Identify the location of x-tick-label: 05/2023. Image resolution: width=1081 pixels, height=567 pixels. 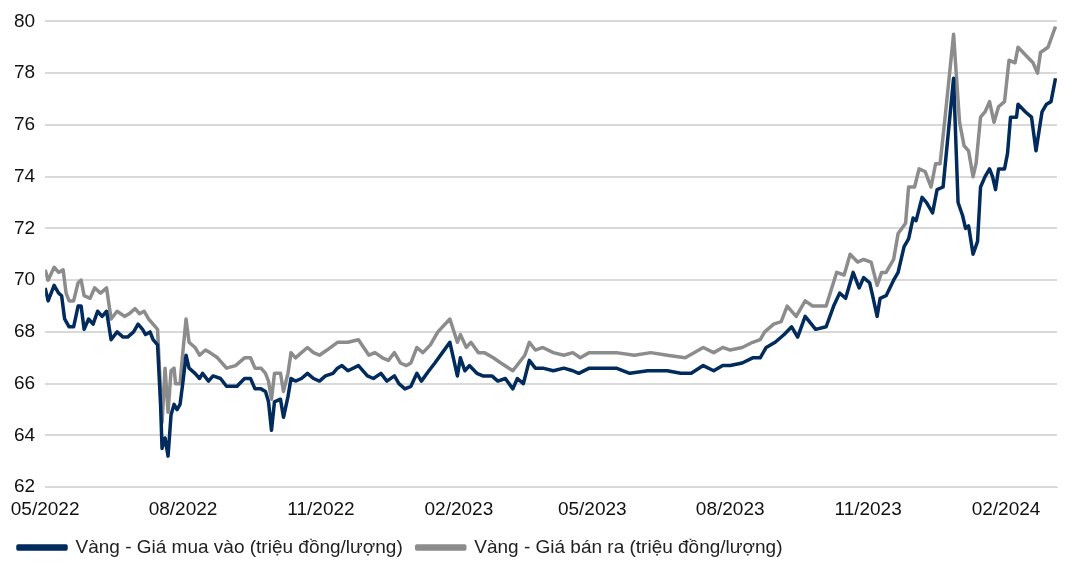
(592, 508).